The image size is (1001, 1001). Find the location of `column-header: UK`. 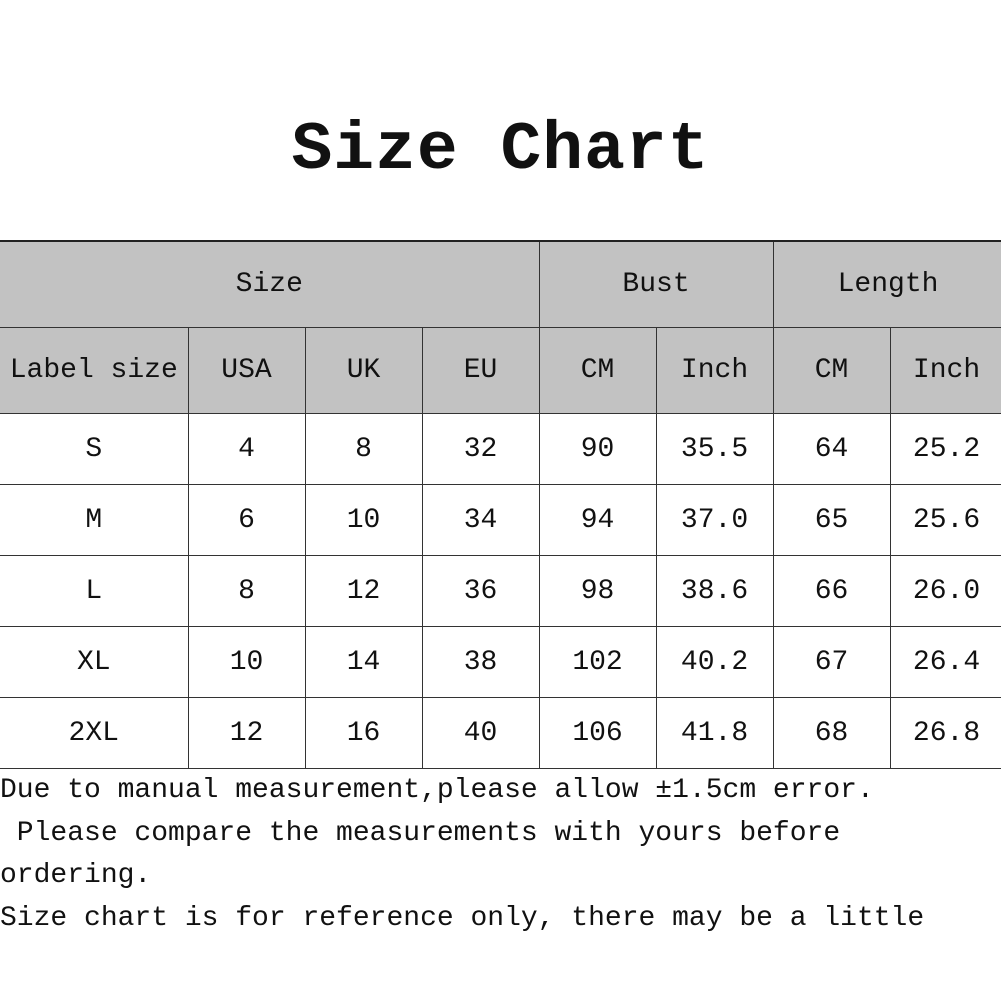

column-header: UK is located at coordinates (363, 370).